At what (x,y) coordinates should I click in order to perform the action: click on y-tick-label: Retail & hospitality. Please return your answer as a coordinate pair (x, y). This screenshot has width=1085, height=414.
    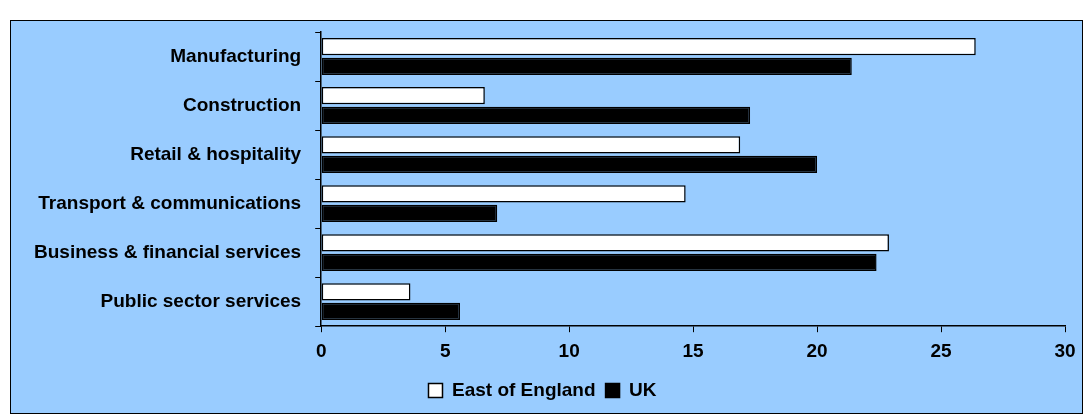
    Looking at the image, I should click on (216, 153).